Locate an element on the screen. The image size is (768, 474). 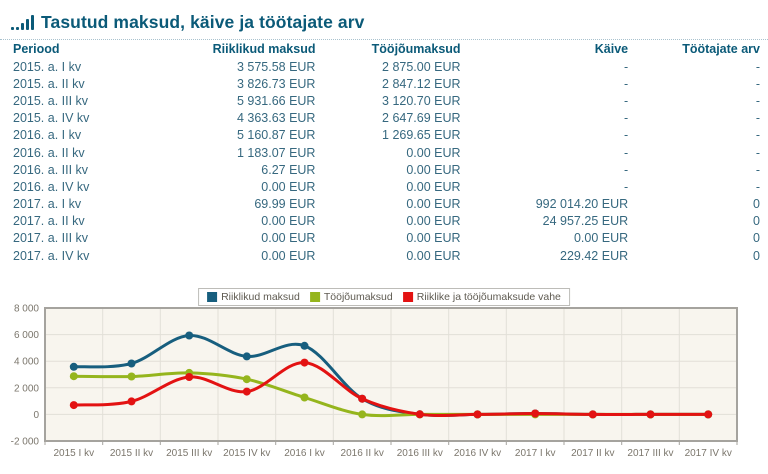
col-header-riiklikud: Riiklikud maksud is located at coordinates (264, 49).